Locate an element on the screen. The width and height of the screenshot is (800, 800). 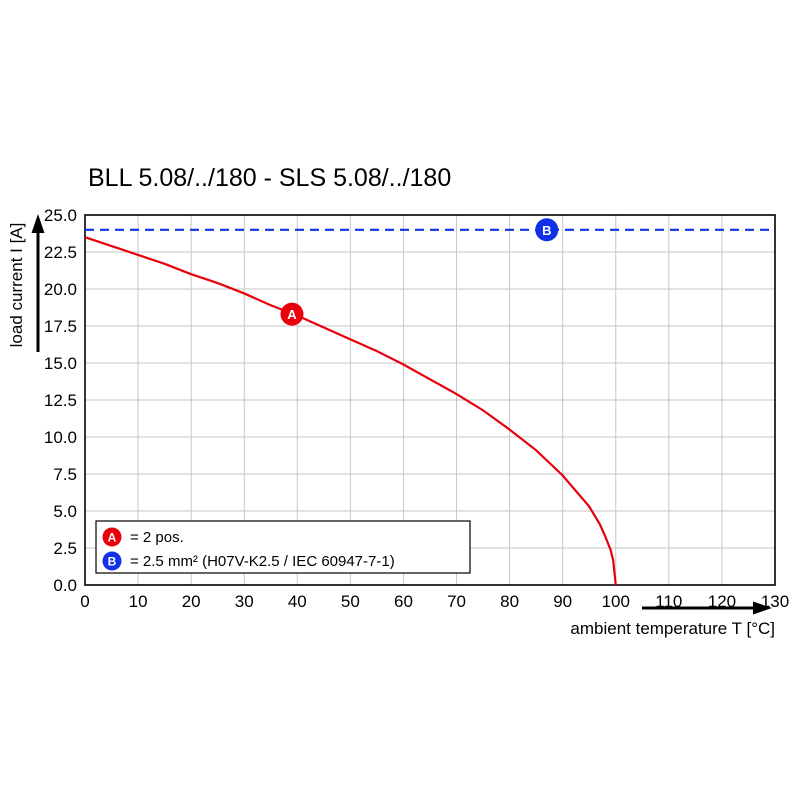
x-tick-label: 30 is located at coordinates (244, 601).